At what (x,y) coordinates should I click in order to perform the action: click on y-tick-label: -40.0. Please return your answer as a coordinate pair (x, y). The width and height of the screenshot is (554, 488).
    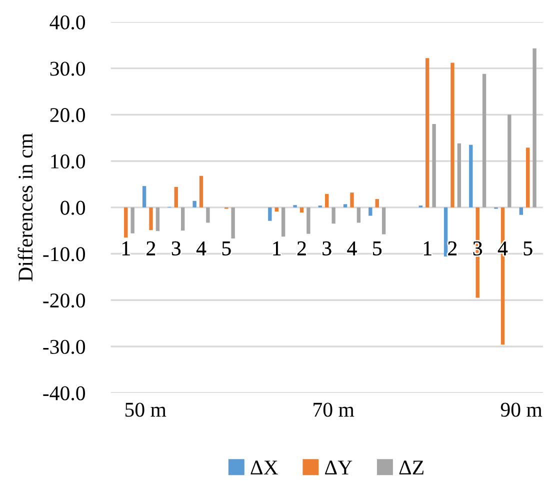
    Looking at the image, I should click on (64, 393).